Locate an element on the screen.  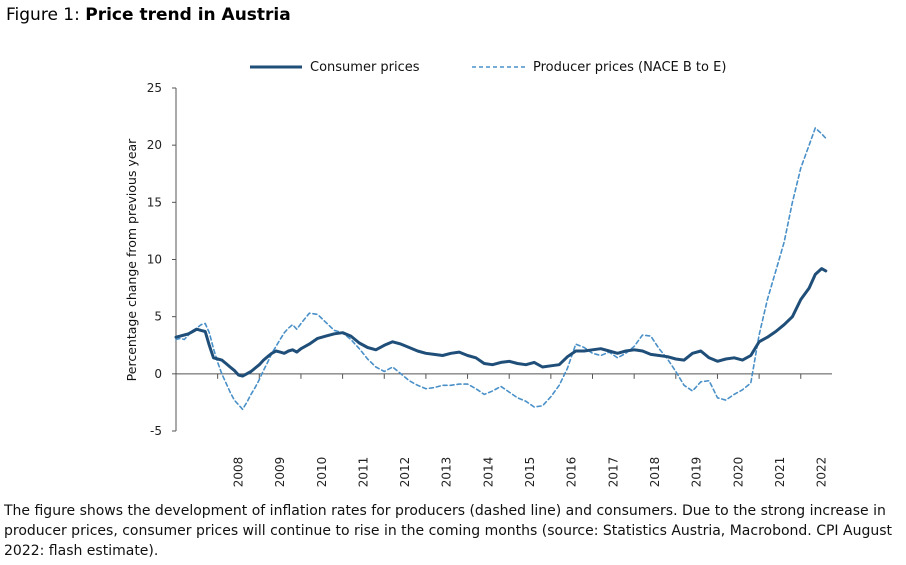
x-tick-label: 2018 is located at coordinates (655, 472).